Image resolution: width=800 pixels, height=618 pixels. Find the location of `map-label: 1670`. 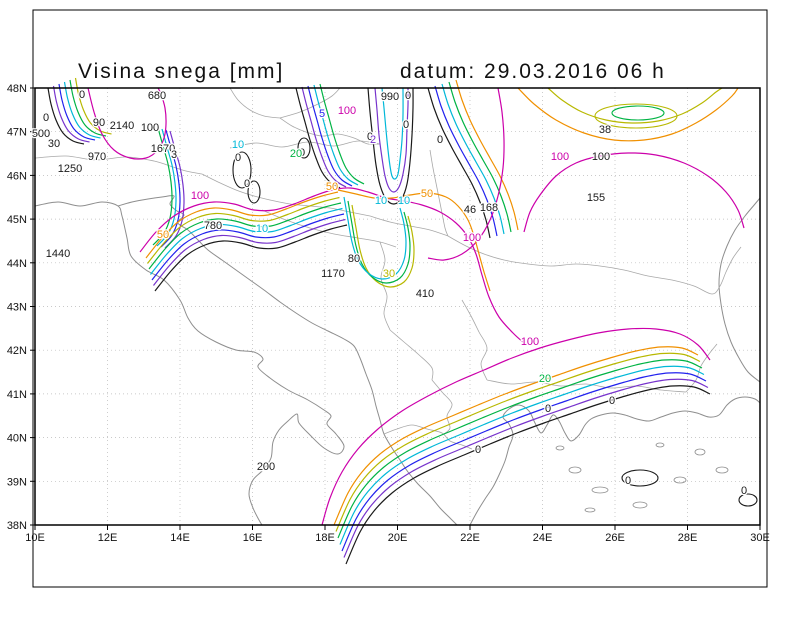

map-label: 1670 is located at coordinates (163, 149).